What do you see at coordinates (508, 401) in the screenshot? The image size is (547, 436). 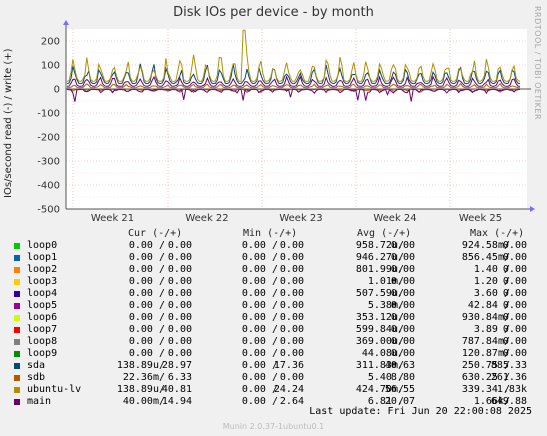 I see `legend-value-max-w: 649.88` at bounding box center [508, 401].